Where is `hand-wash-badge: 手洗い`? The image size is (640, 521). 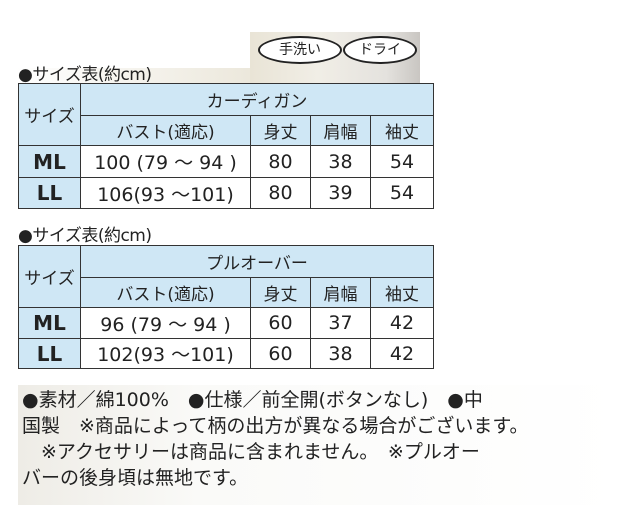 hand-wash-badge: 手洗い is located at coordinates (300, 50).